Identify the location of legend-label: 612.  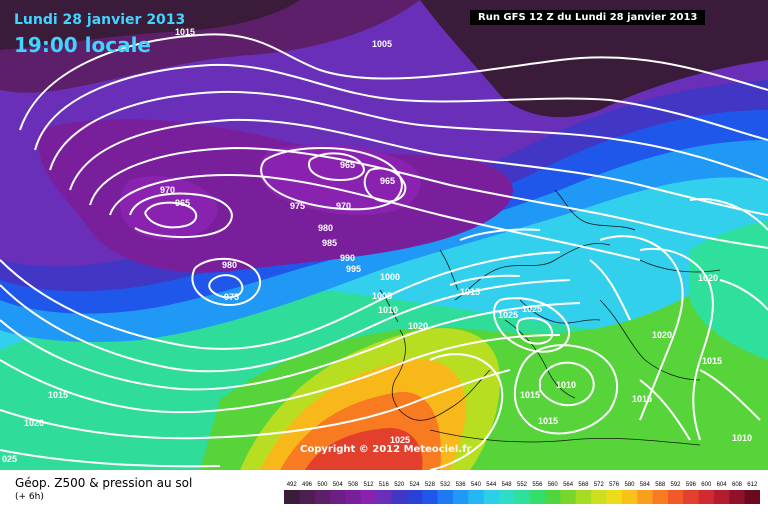
(752, 485).